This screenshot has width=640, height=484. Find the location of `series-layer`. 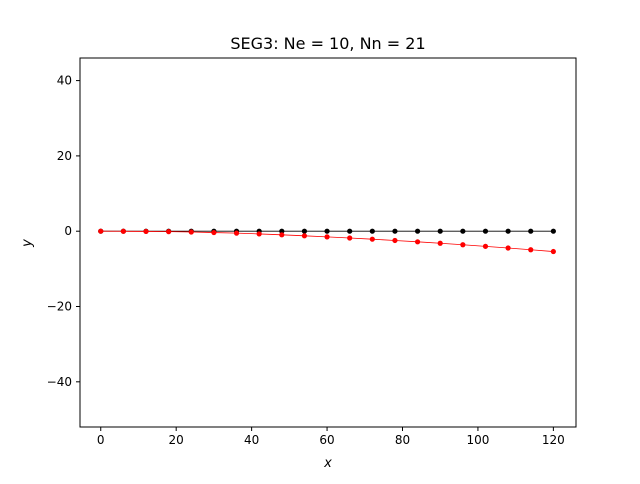

series-layer is located at coordinates (327, 241).